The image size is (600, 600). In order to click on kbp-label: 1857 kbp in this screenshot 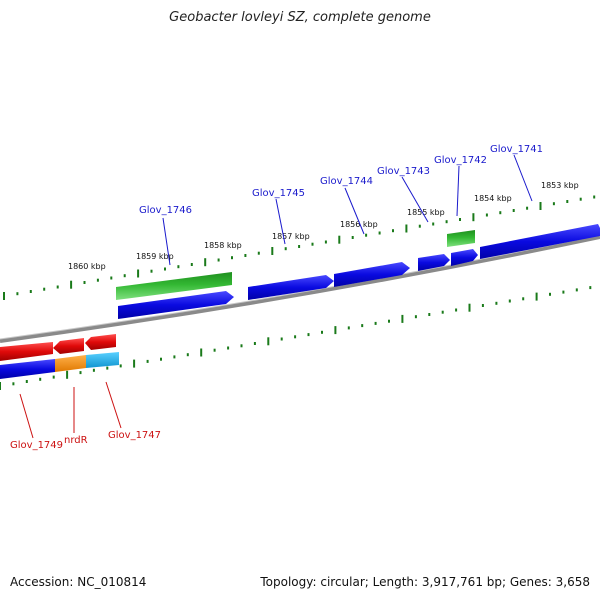, I will do `click(291, 236)`.